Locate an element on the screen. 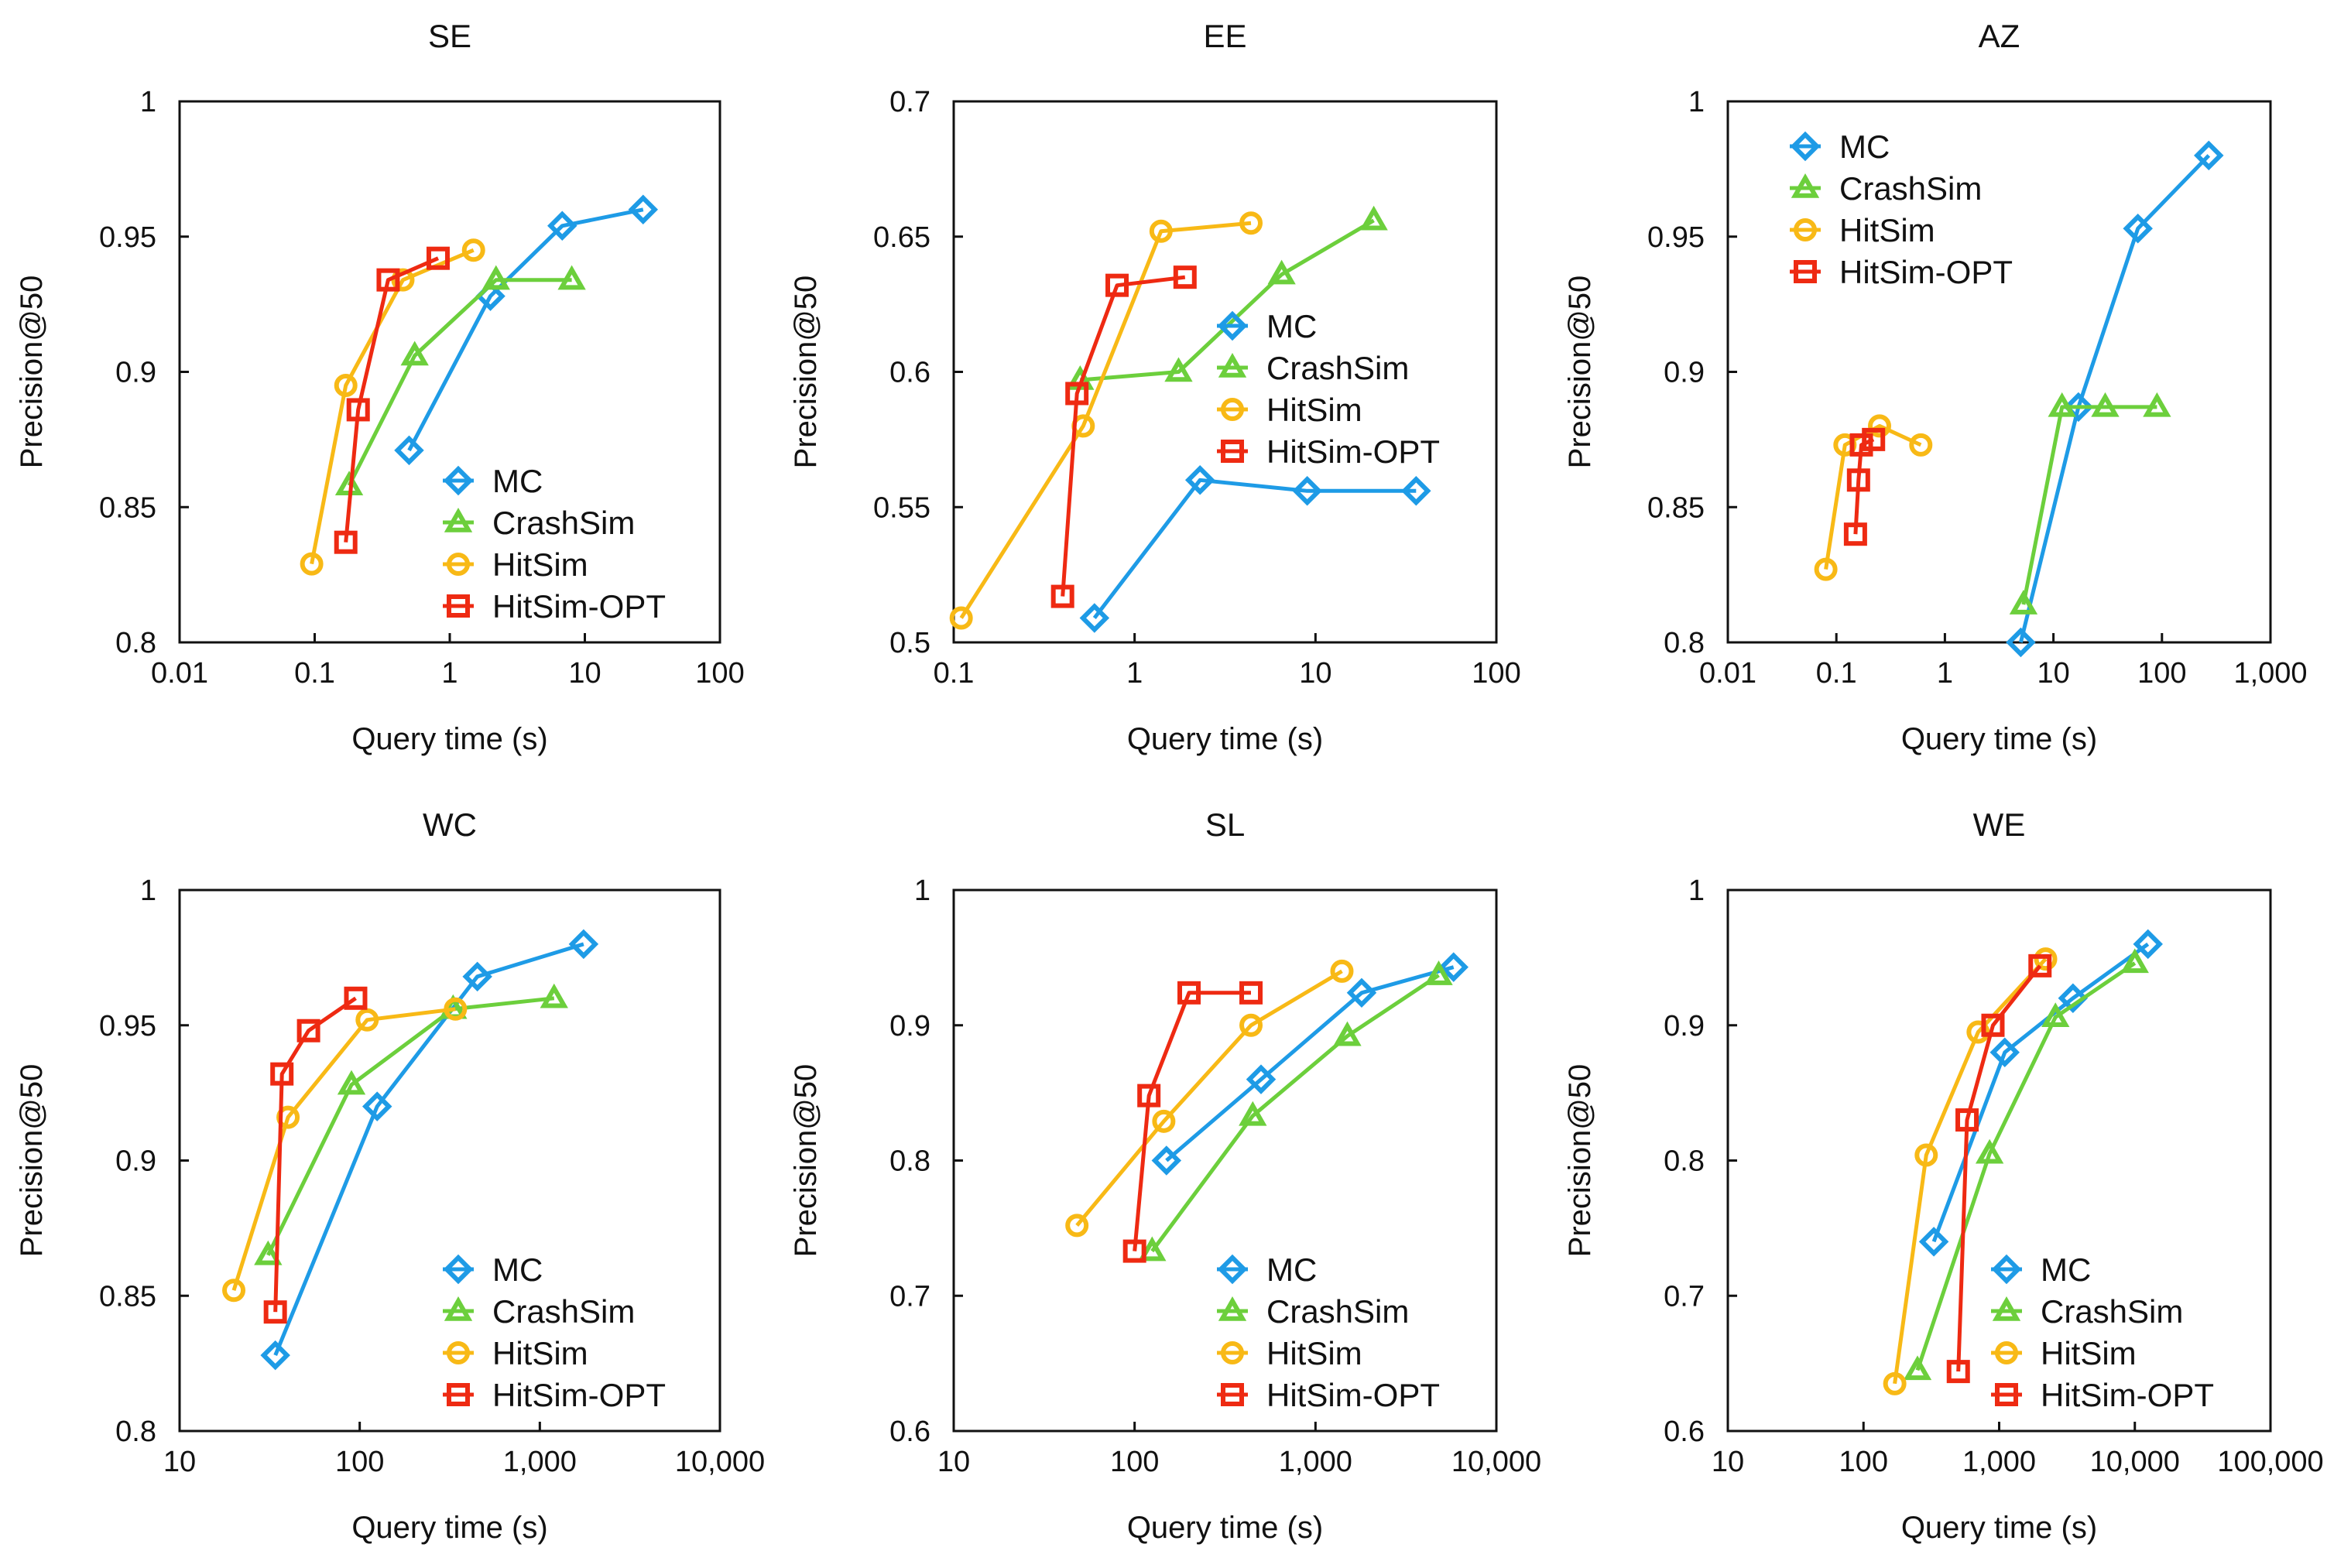 This screenshot has width=2351, height=1568. x-tick-label: 100,000 is located at coordinates (2270, 1462).